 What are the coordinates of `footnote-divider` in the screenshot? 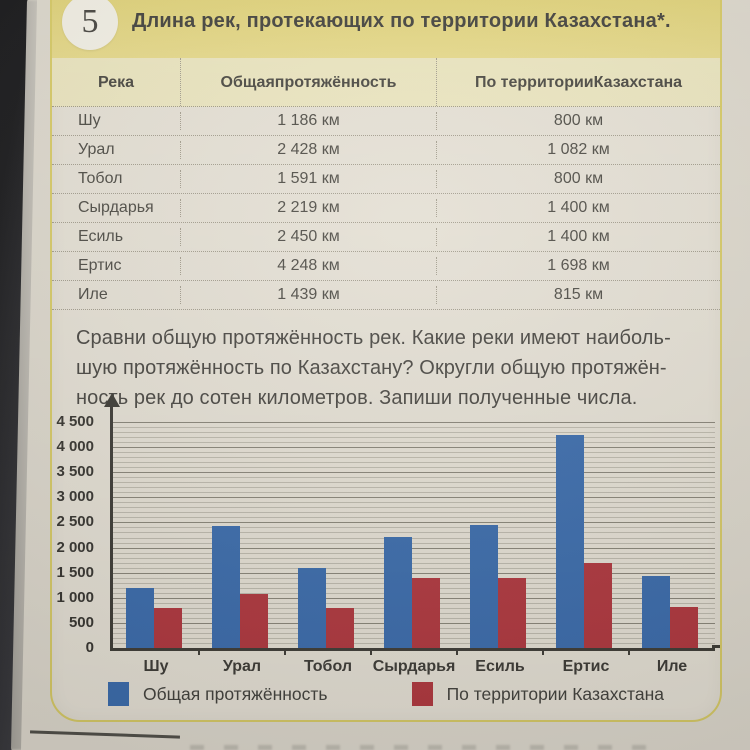 It's located at (105, 734).